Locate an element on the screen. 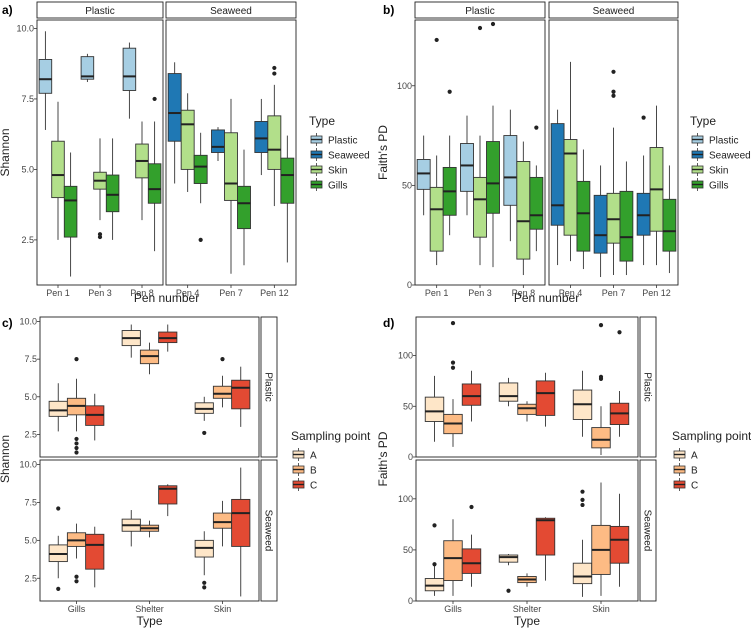 The height and width of the screenshot is (628, 751). x-axis-title: Type is located at coordinates (527, 621).